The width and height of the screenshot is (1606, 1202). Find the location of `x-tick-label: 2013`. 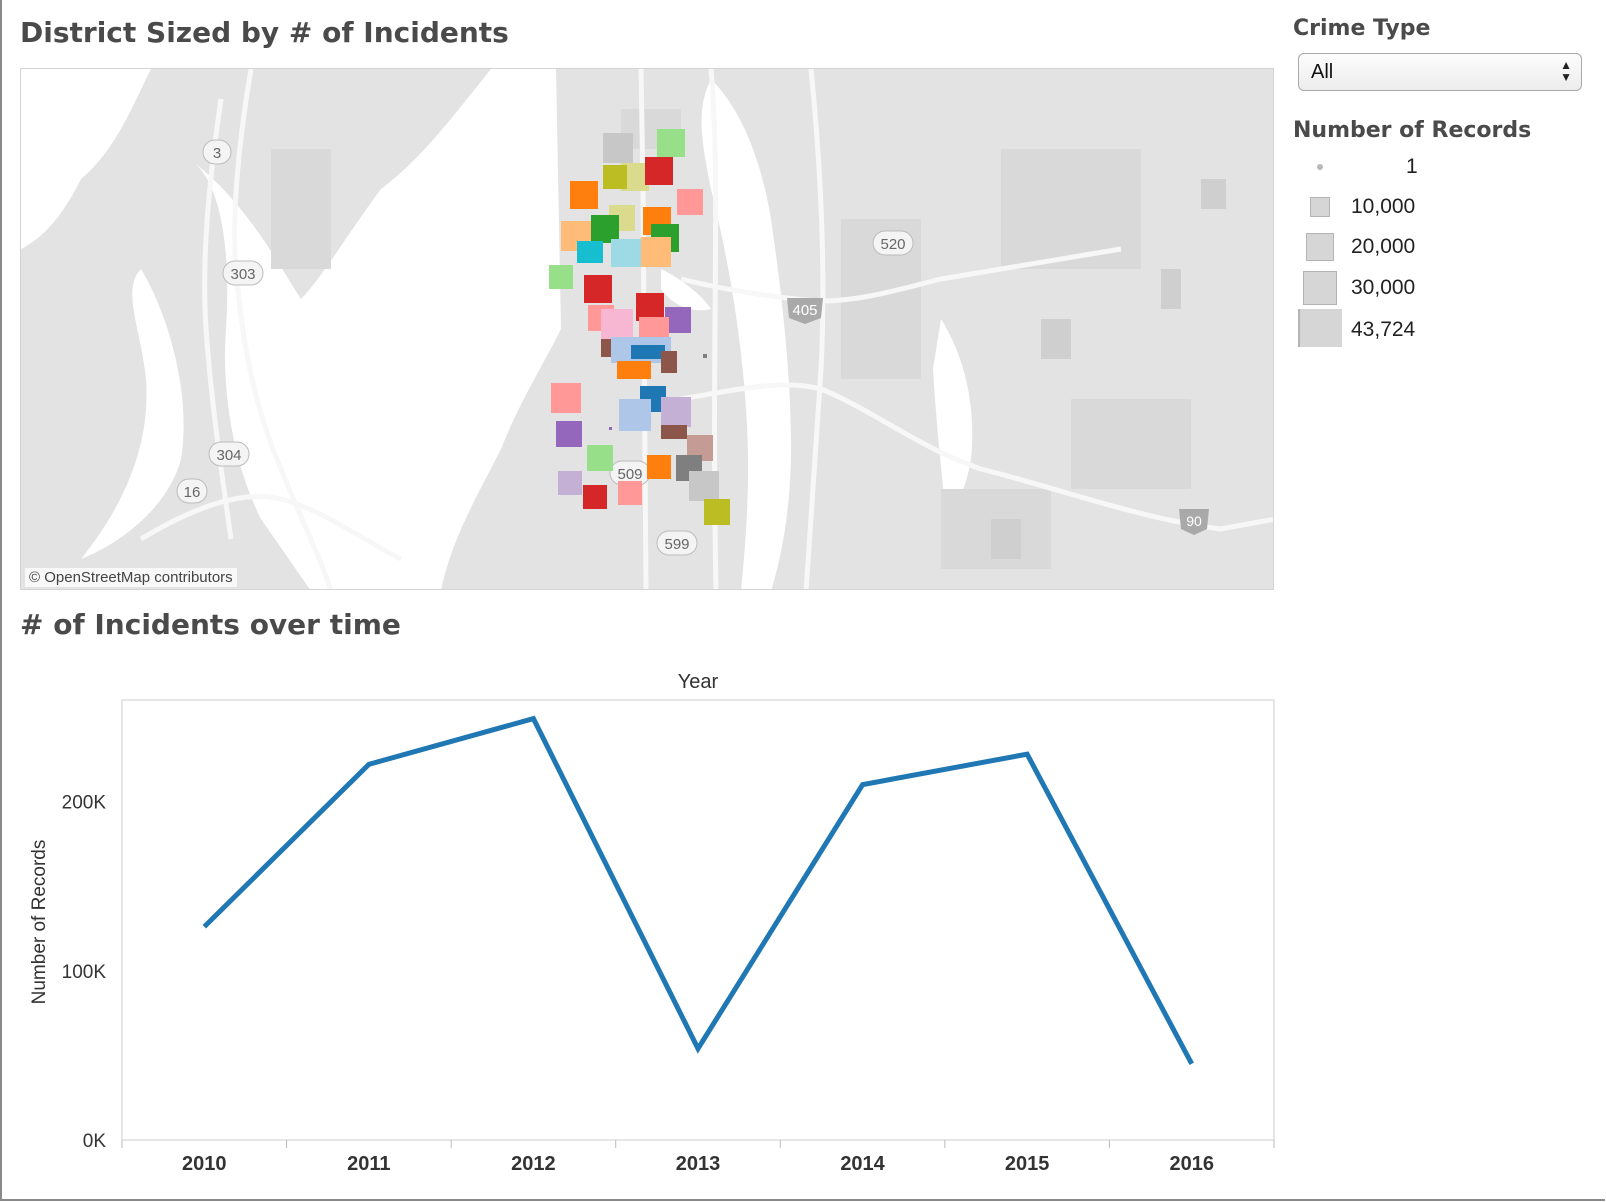

x-tick-label: 2013 is located at coordinates (698, 1164).